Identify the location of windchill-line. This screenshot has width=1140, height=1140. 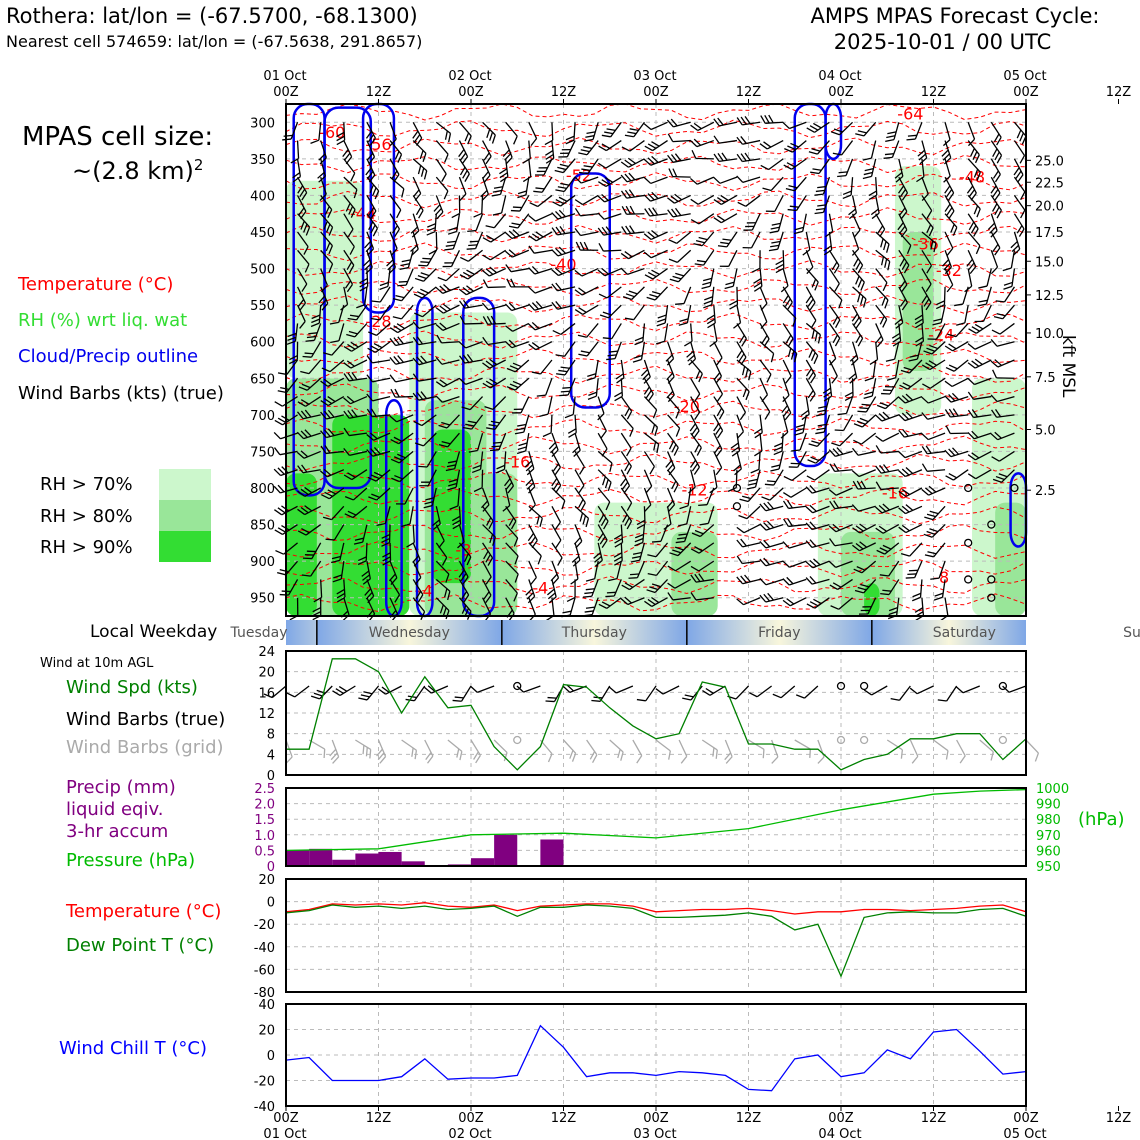
(656, 1058).